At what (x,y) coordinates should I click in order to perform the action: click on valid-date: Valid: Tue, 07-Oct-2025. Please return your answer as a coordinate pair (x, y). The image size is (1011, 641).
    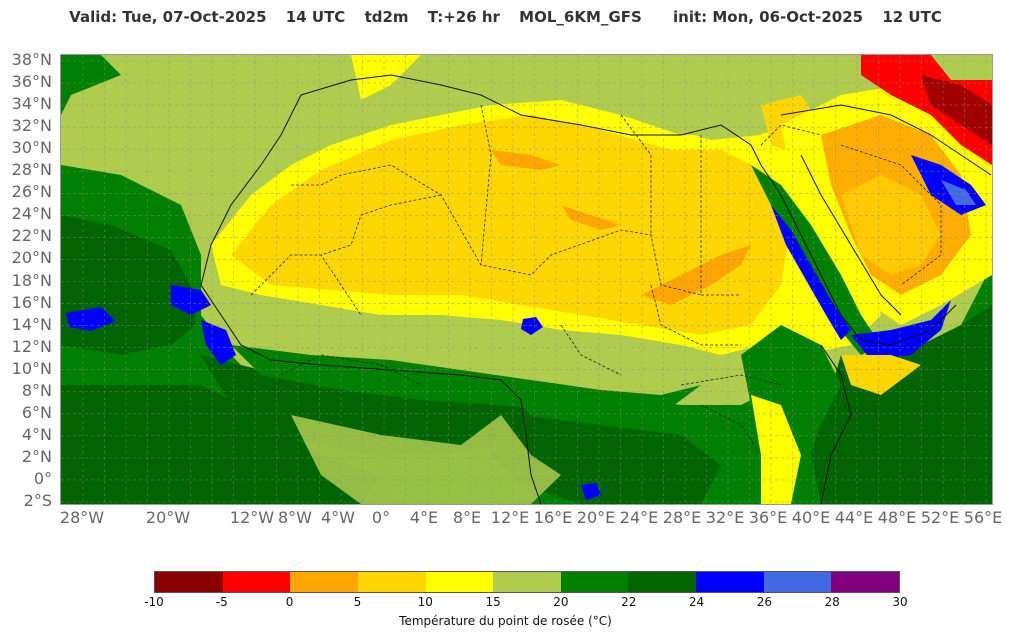
    Looking at the image, I should click on (168, 17).